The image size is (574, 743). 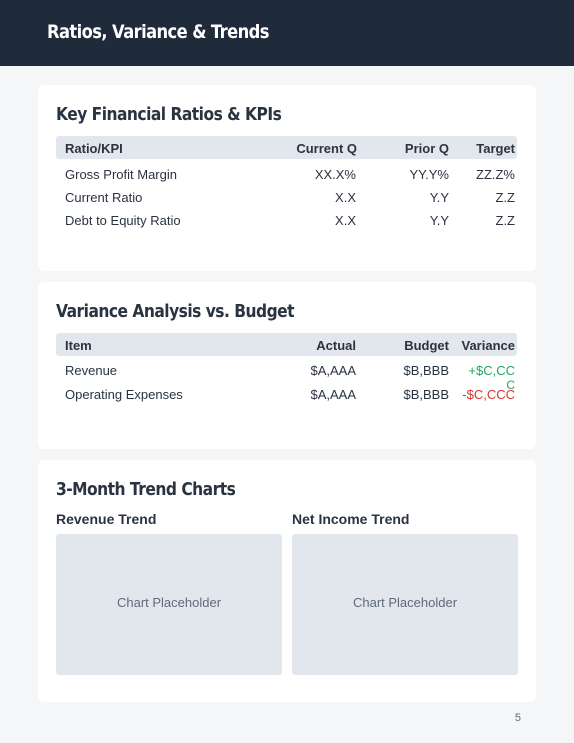 What do you see at coordinates (146, 489) in the screenshot?
I see `trends-title: 3-Month Trend Charts` at bounding box center [146, 489].